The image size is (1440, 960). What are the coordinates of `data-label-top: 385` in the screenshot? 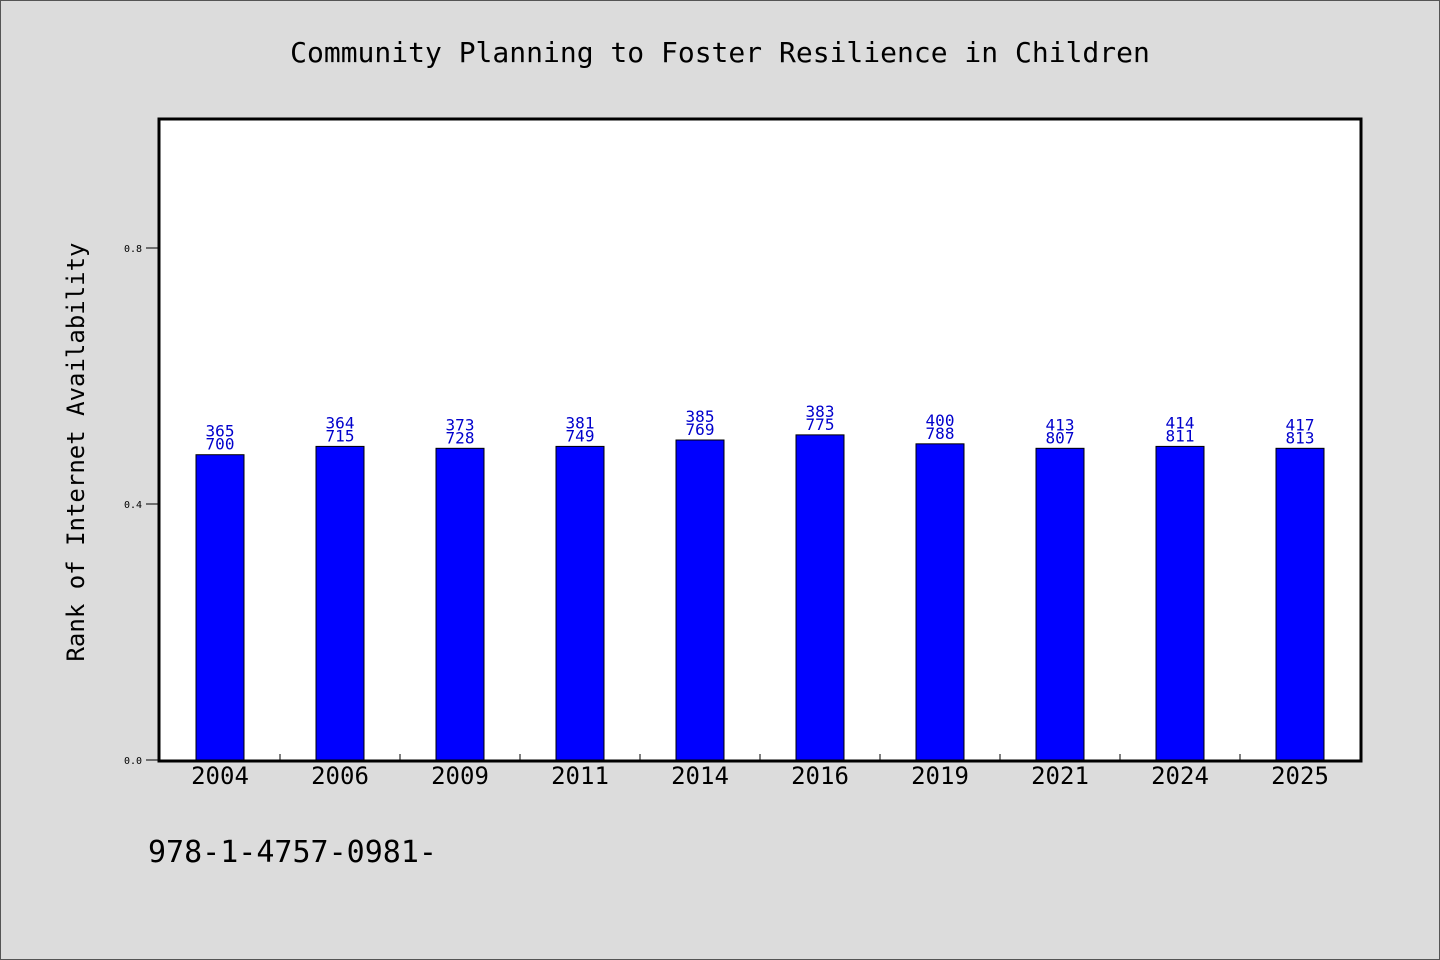 It's located at (700, 416).